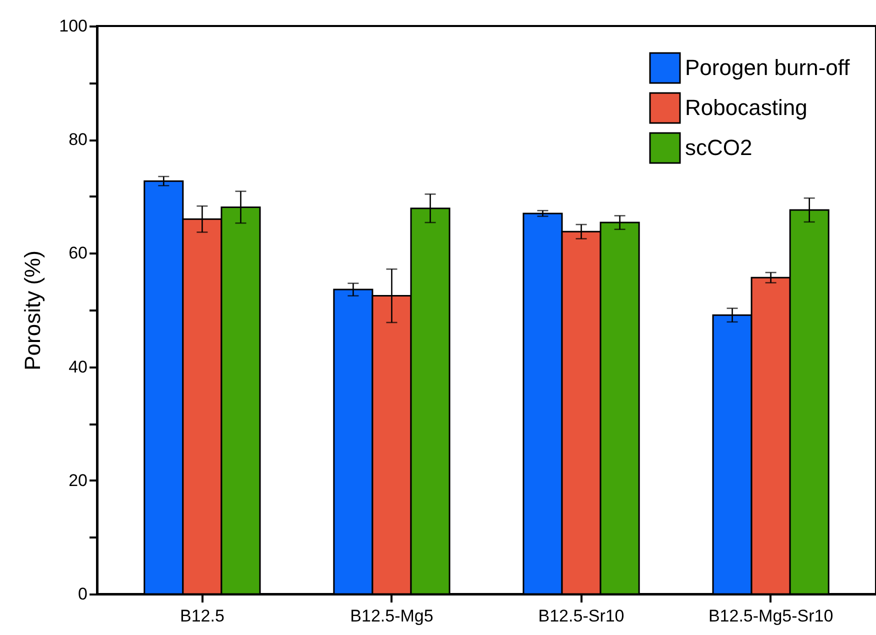  I want to click on x-tick-label: B12.5-Mg5-Sr10, so click(771, 616).